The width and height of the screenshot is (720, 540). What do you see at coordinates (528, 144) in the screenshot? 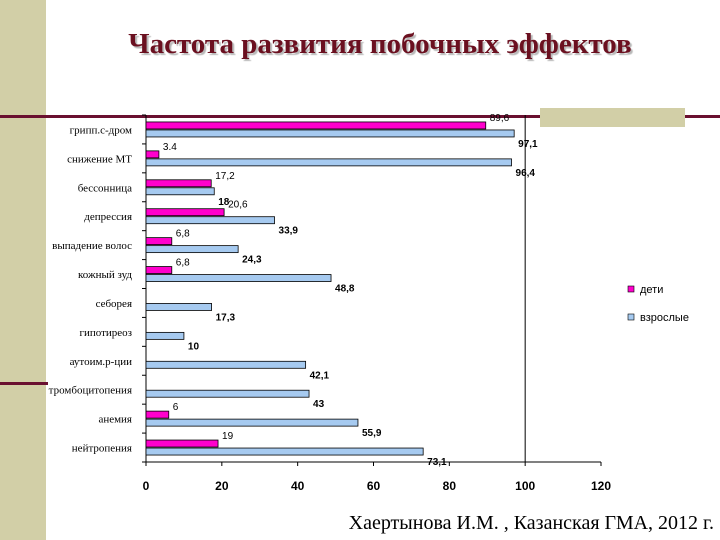
I see `data-label: 97,1` at bounding box center [528, 144].